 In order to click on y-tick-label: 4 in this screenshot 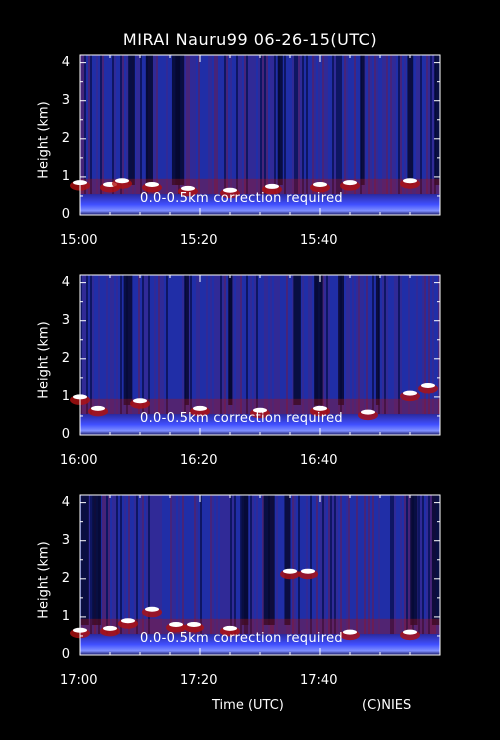, I will do `click(65, 62)`.